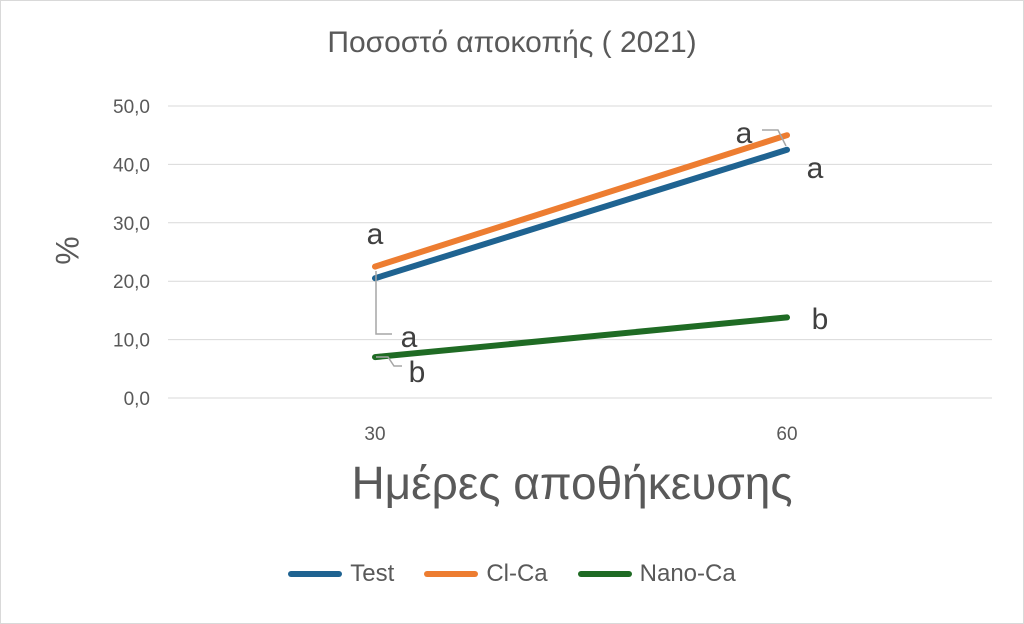  I want to click on legend-item-test: Test, so click(341, 574).